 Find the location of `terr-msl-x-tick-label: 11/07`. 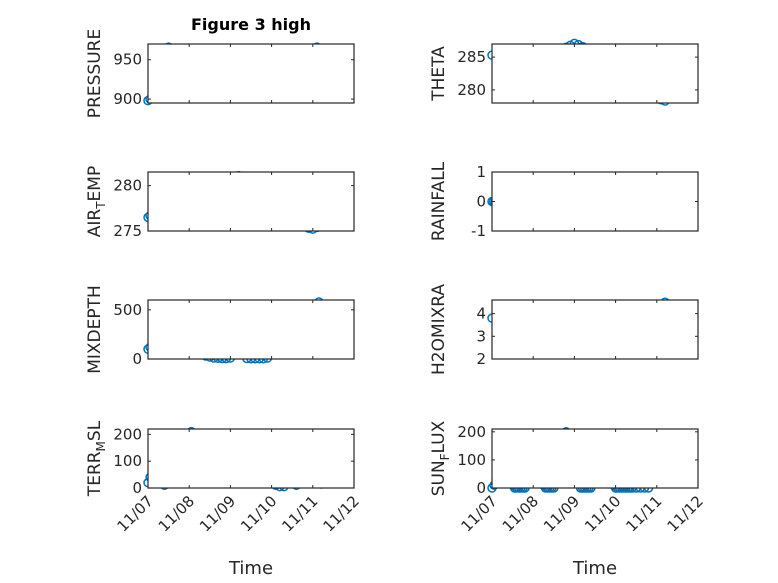

terr-msl-x-tick-label: 11/07 is located at coordinates (135, 513).